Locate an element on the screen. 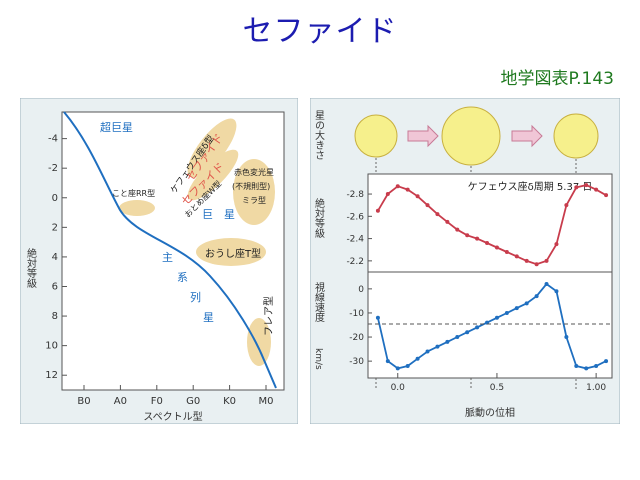 The image size is (640, 480). hr-y-tick-label: 2 is located at coordinates (55, 227).